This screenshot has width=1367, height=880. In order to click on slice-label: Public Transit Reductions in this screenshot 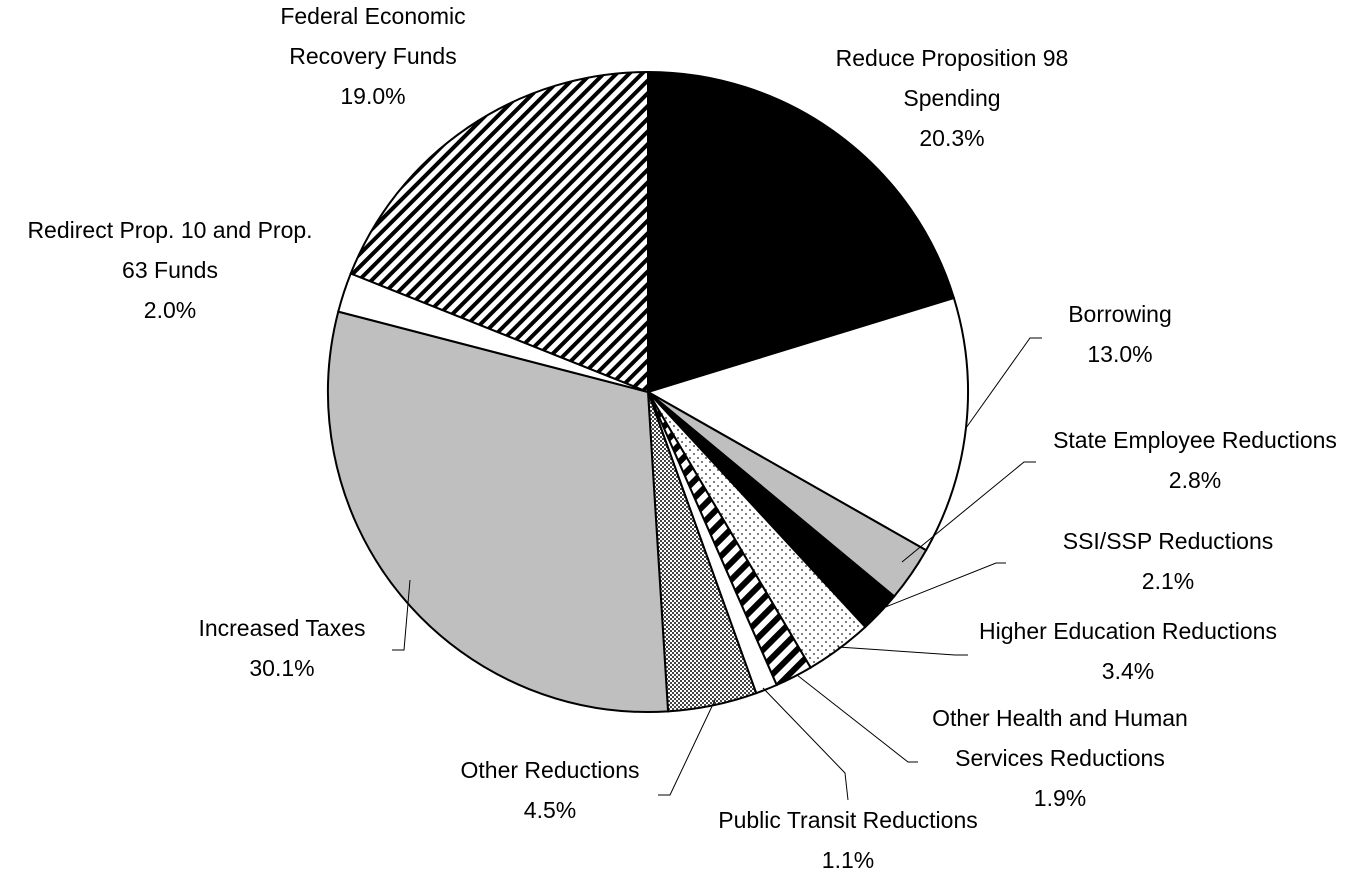, I will do `click(848, 820)`.